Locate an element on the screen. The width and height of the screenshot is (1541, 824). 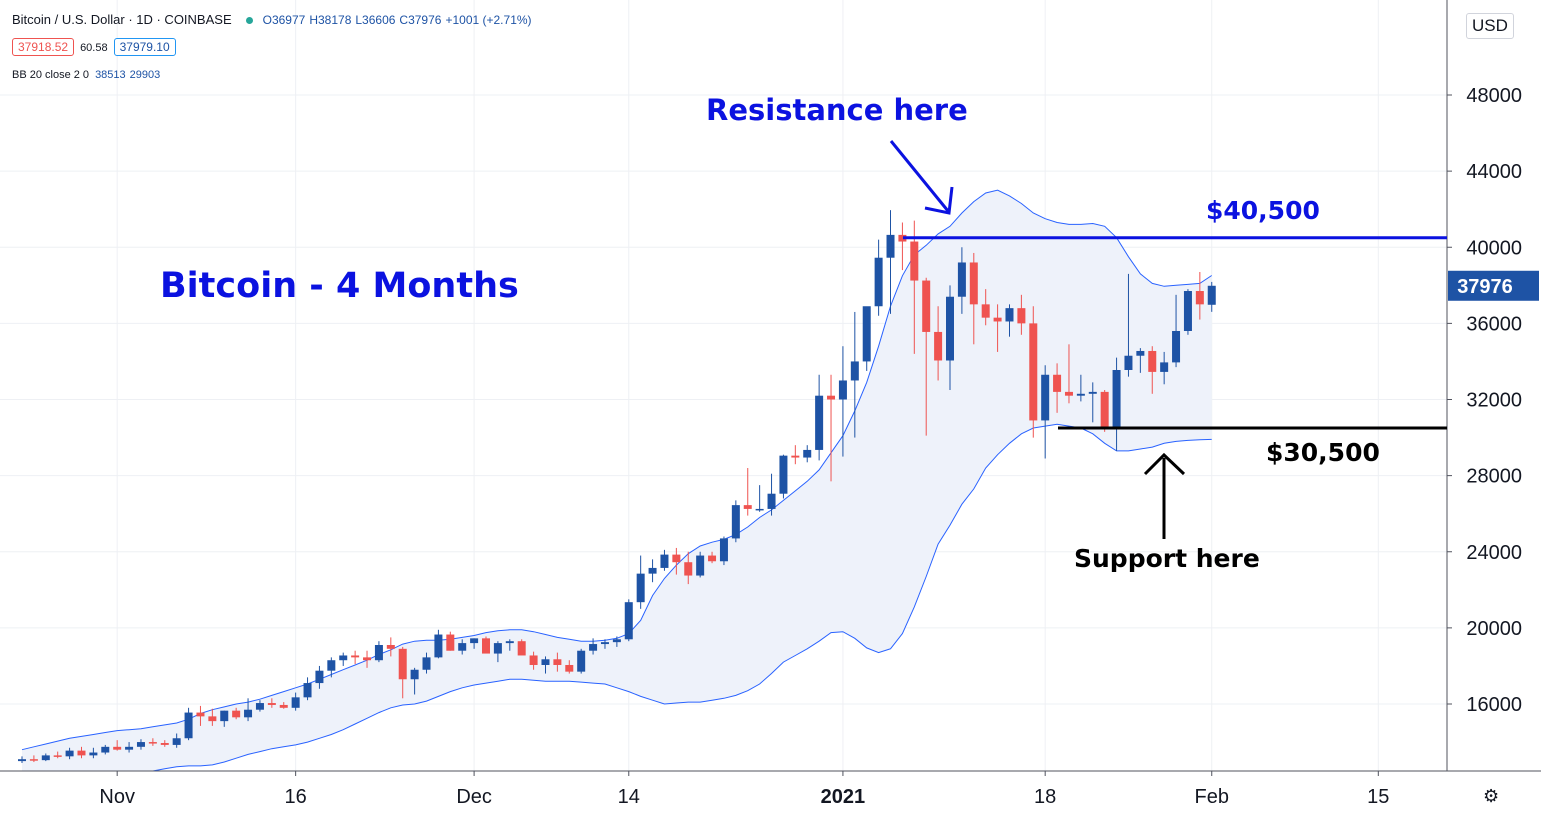
y-tick-label: 28000 is located at coordinates (1494, 477).